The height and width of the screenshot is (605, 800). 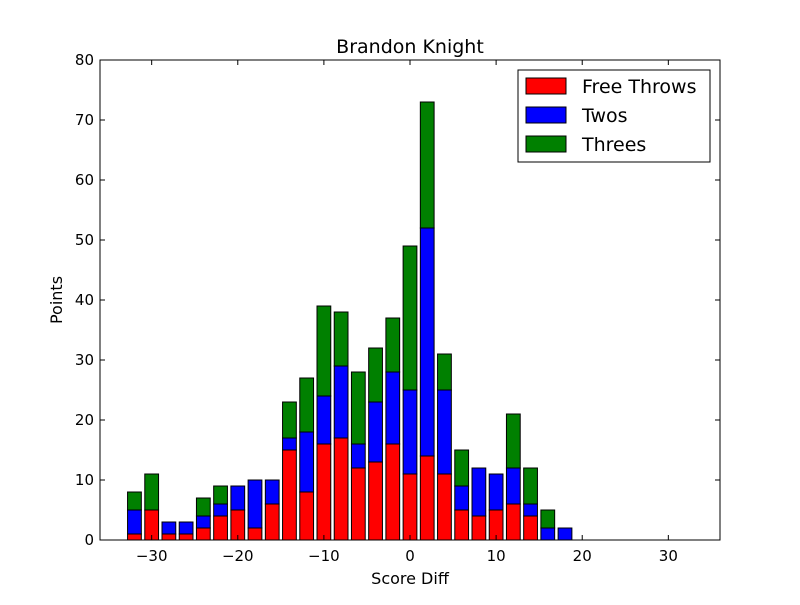 What do you see at coordinates (582, 556) in the screenshot?
I see `x-tick-label: 20` at bounding box center [582, 556].